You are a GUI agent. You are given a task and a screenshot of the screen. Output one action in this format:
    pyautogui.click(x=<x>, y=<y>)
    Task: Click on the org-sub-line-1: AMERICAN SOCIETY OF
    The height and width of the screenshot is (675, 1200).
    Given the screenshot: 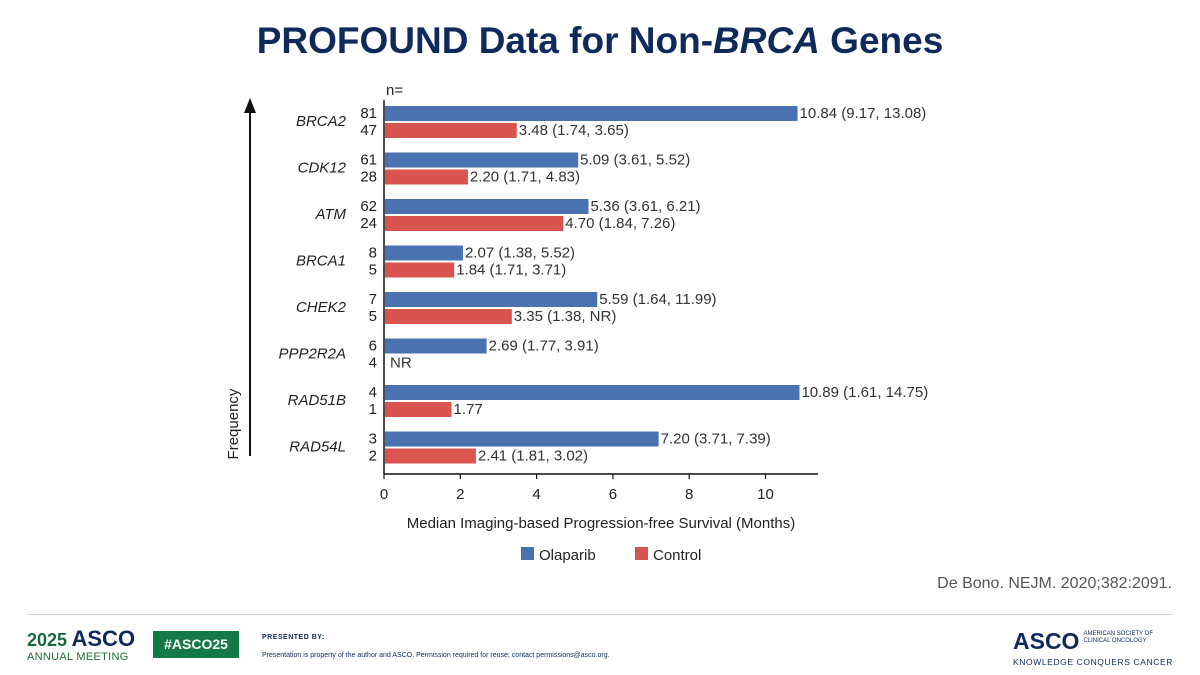 What is the action you would take?
    pyautogui.click(x=1118, y=634)
    